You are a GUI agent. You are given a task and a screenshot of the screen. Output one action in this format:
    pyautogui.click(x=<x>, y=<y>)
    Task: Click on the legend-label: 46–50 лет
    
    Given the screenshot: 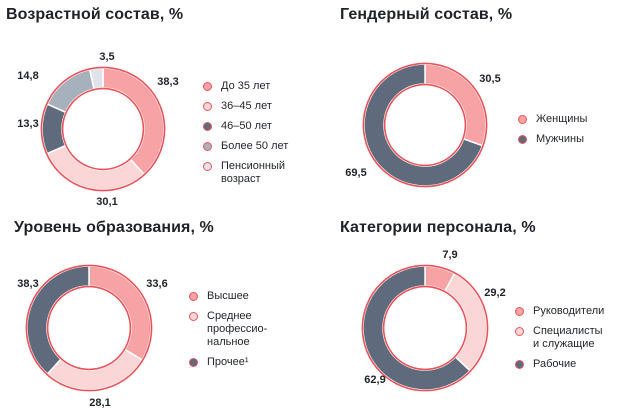 What is the action you would take?
    pyautogui.click(x=246, y=126)
    